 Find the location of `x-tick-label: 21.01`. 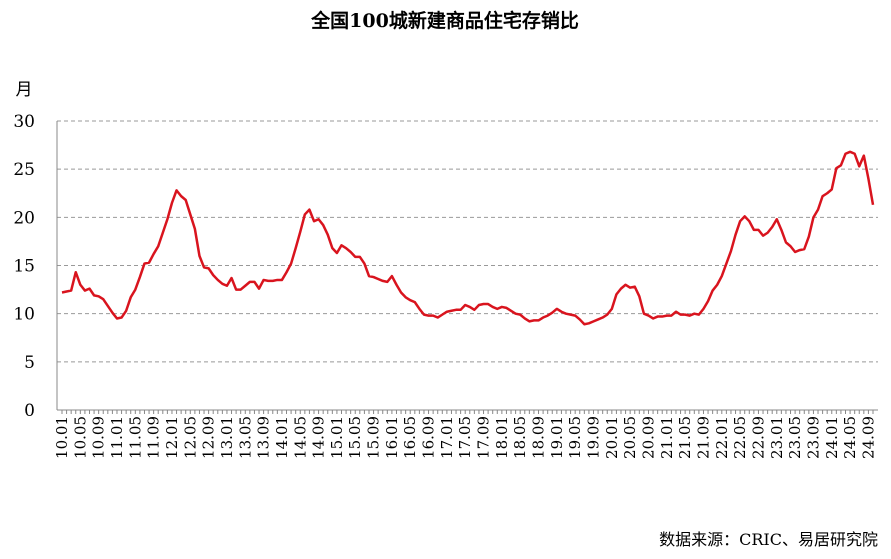

x-tick-label: 21.01 is located at coordinates (667, 437).